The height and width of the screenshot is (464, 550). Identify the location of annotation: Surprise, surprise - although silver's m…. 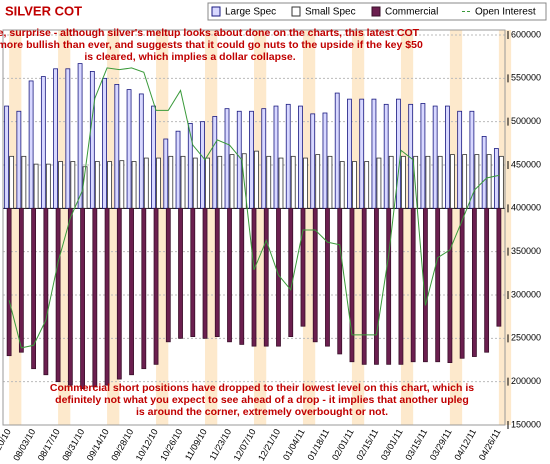
(210, 33).